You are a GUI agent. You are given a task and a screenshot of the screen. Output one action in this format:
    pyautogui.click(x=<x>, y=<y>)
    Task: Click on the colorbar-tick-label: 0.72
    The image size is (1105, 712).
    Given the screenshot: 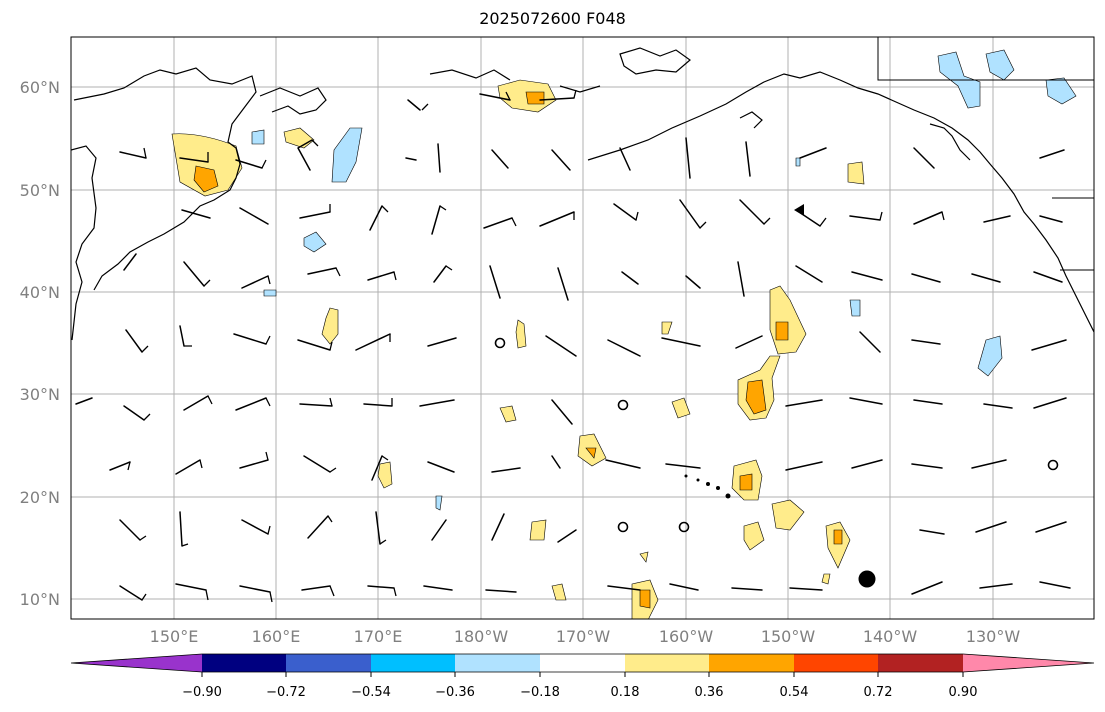 What is the action you would take?
    pyautogui.click(x=878, y=692)
    